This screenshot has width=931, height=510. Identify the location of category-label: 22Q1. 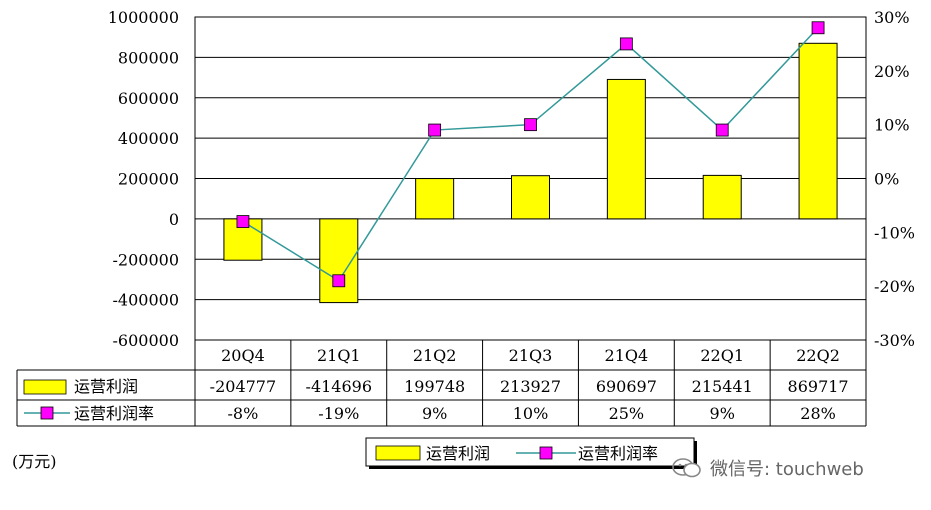
(722, 355).